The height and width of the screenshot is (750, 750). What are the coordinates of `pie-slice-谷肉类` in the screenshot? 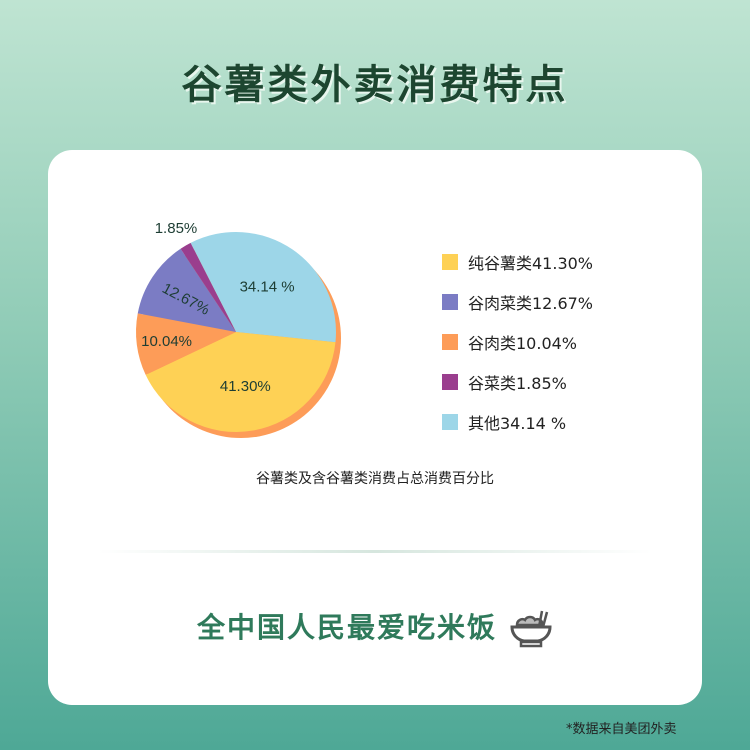 It's located at (186, 344).